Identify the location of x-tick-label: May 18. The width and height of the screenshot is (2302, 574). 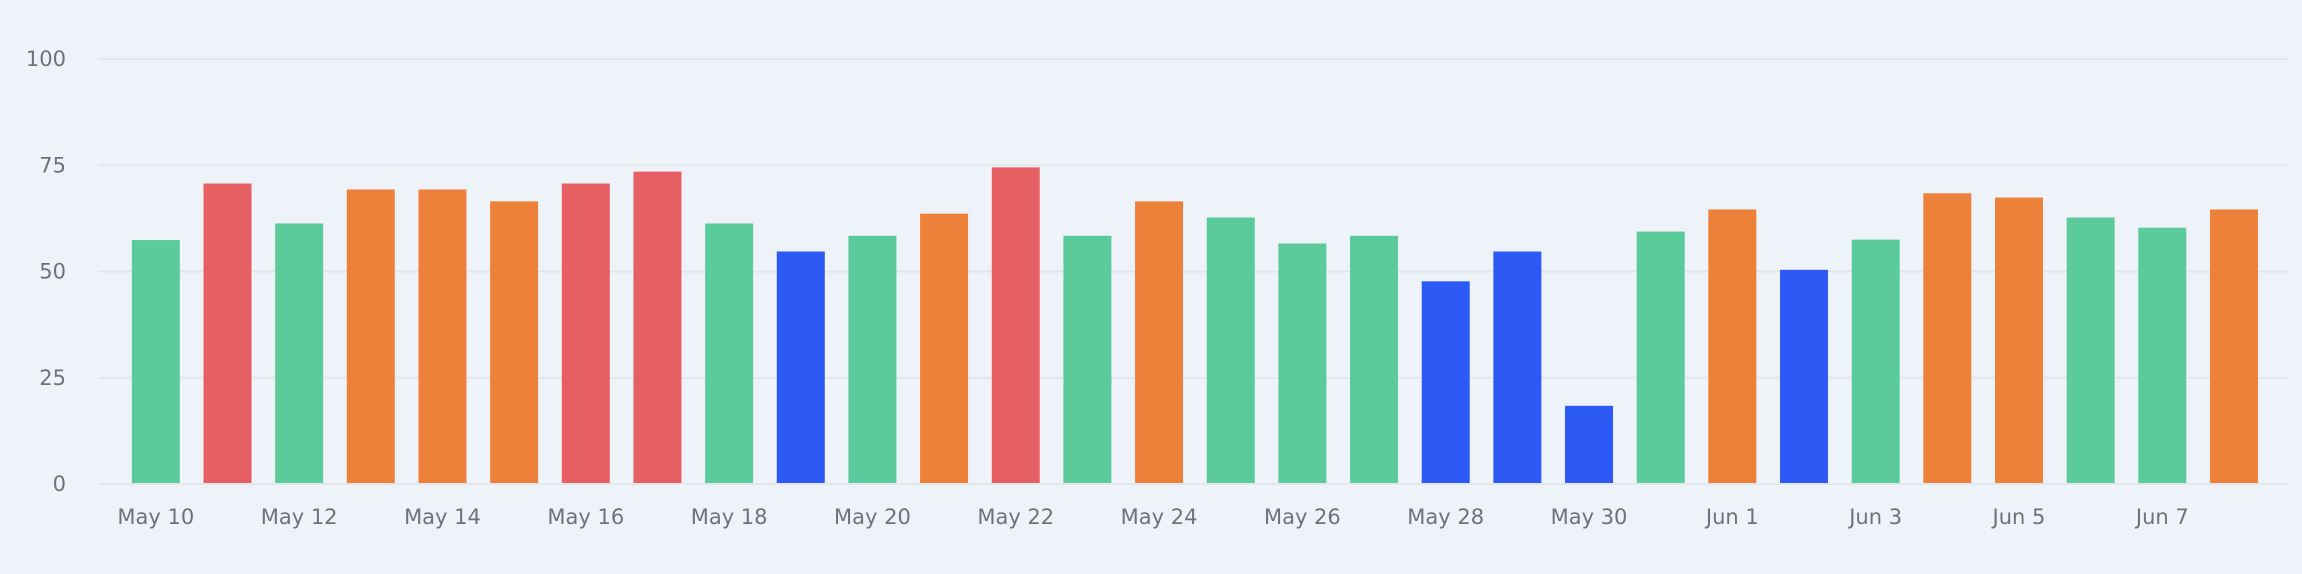
(729, 517).